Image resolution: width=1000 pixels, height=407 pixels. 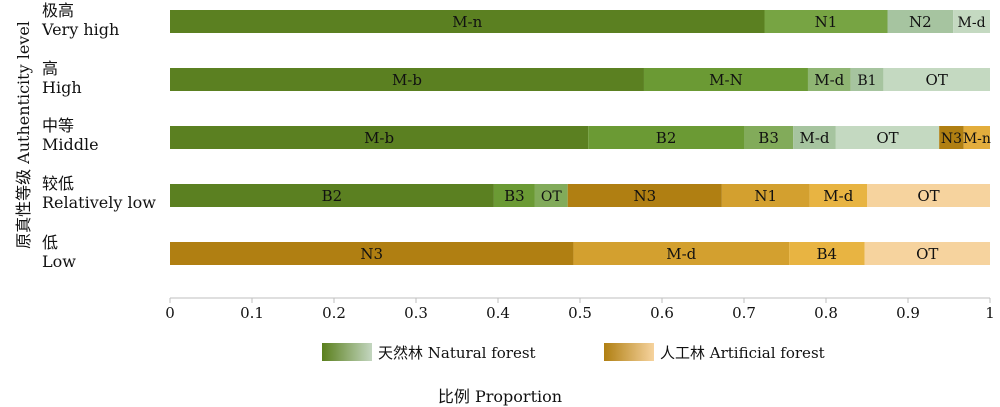 What do you see at coordinates (170, 313) in the screenshot?
I see `x-tick-label: 0` at bounding box center [170, 313].